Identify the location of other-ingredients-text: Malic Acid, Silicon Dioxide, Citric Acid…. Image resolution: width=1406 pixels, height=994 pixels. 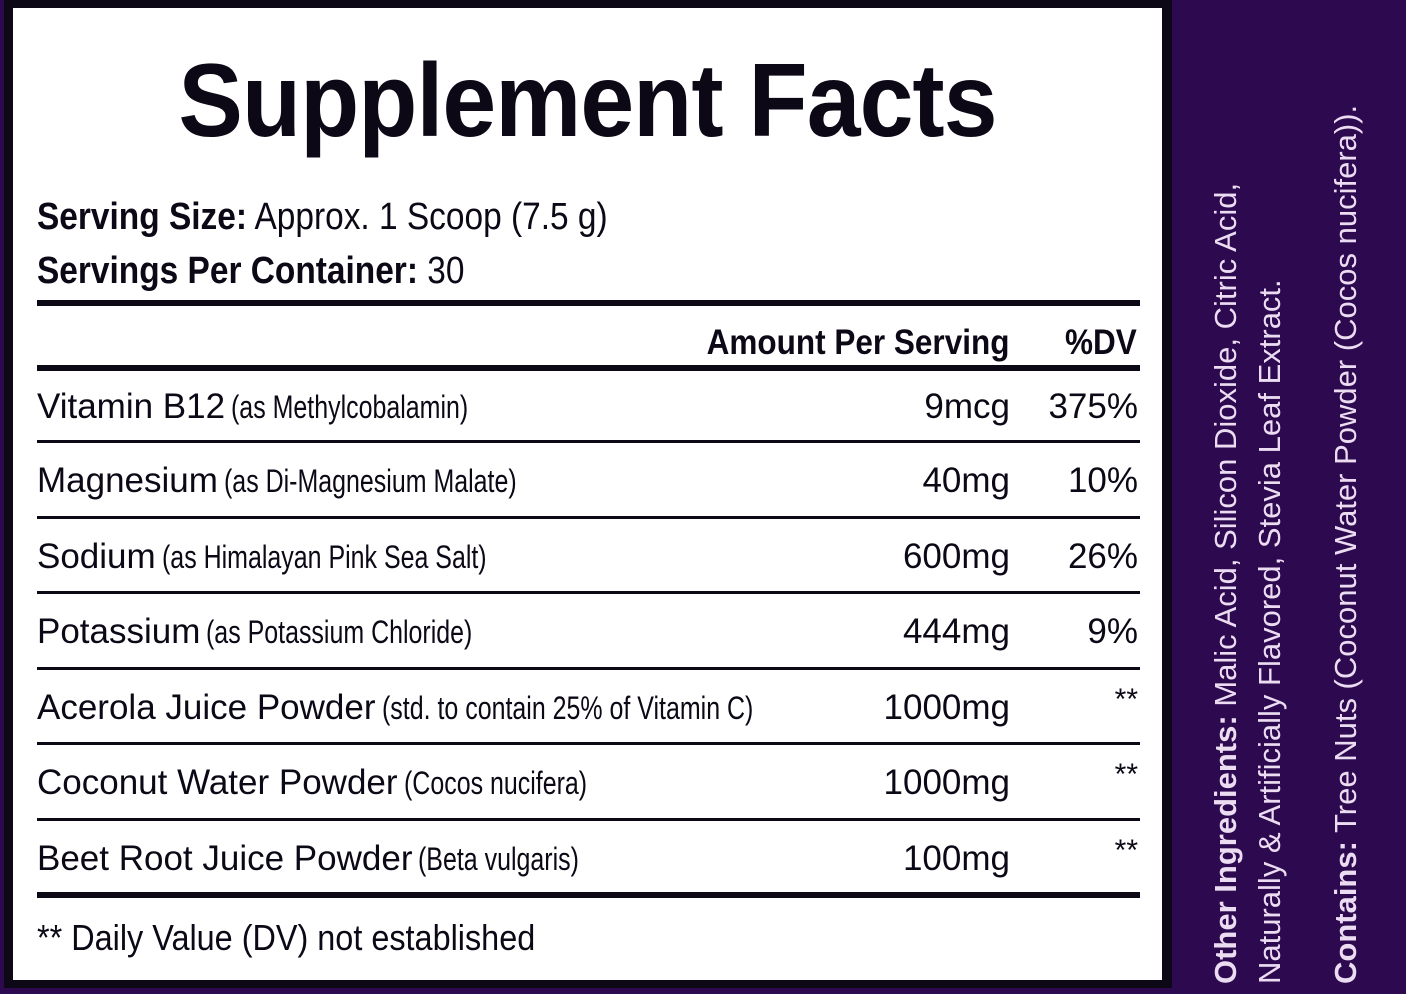
(1225, 444).